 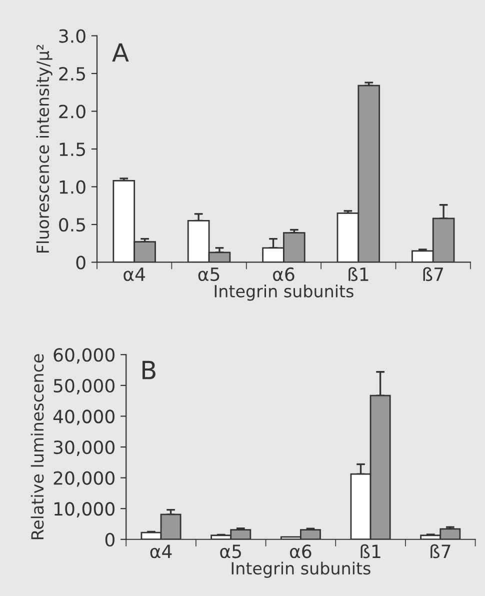 What do you see at coordinates (44, 148) in the screenshot?
I see `y-axis-title: Fluorescence intensity/μ²` at bounding box center [44, 148].